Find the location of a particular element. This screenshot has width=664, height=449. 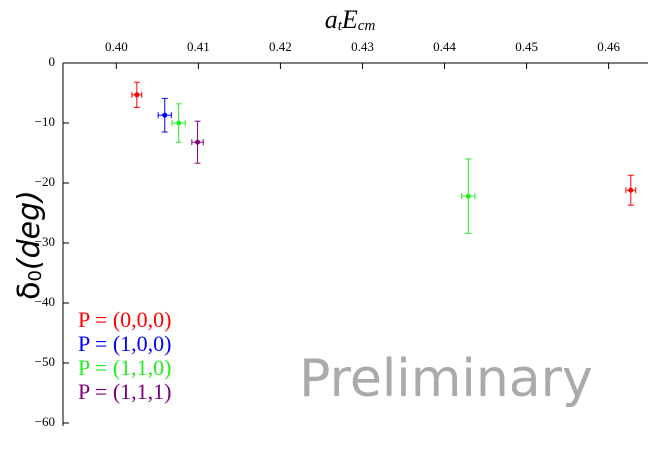

legend-label: P = (0,0,0) is located at coordinates (124, 319).